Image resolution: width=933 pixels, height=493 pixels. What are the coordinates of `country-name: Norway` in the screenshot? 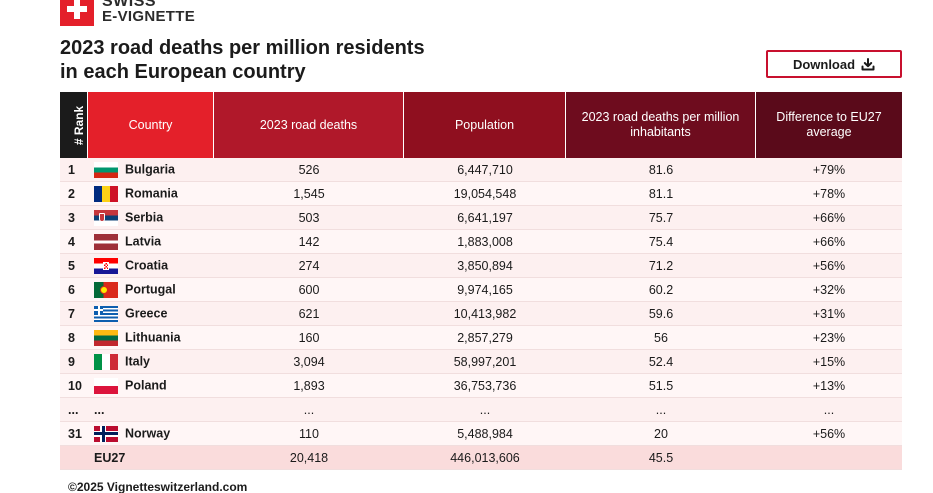 It's located at (148, 432).